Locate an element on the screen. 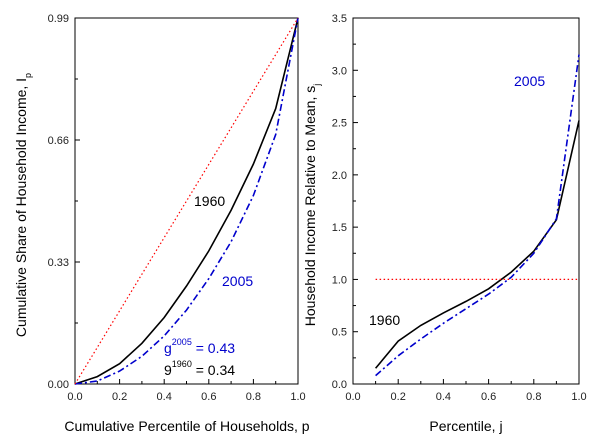 Image resolution: width=591 pixels, height=438 pixels. x-axis-label-right: Percentile, j is located at coordinates (465, 426).